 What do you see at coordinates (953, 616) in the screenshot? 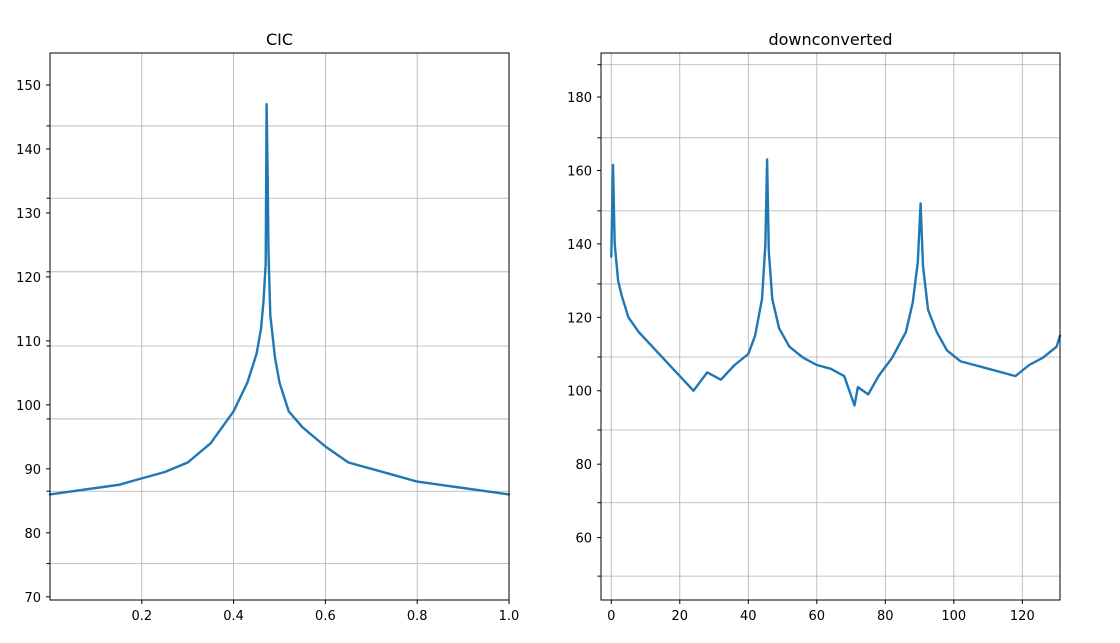
I see `x-tick-label: 100` at bounding box center [953, 616].